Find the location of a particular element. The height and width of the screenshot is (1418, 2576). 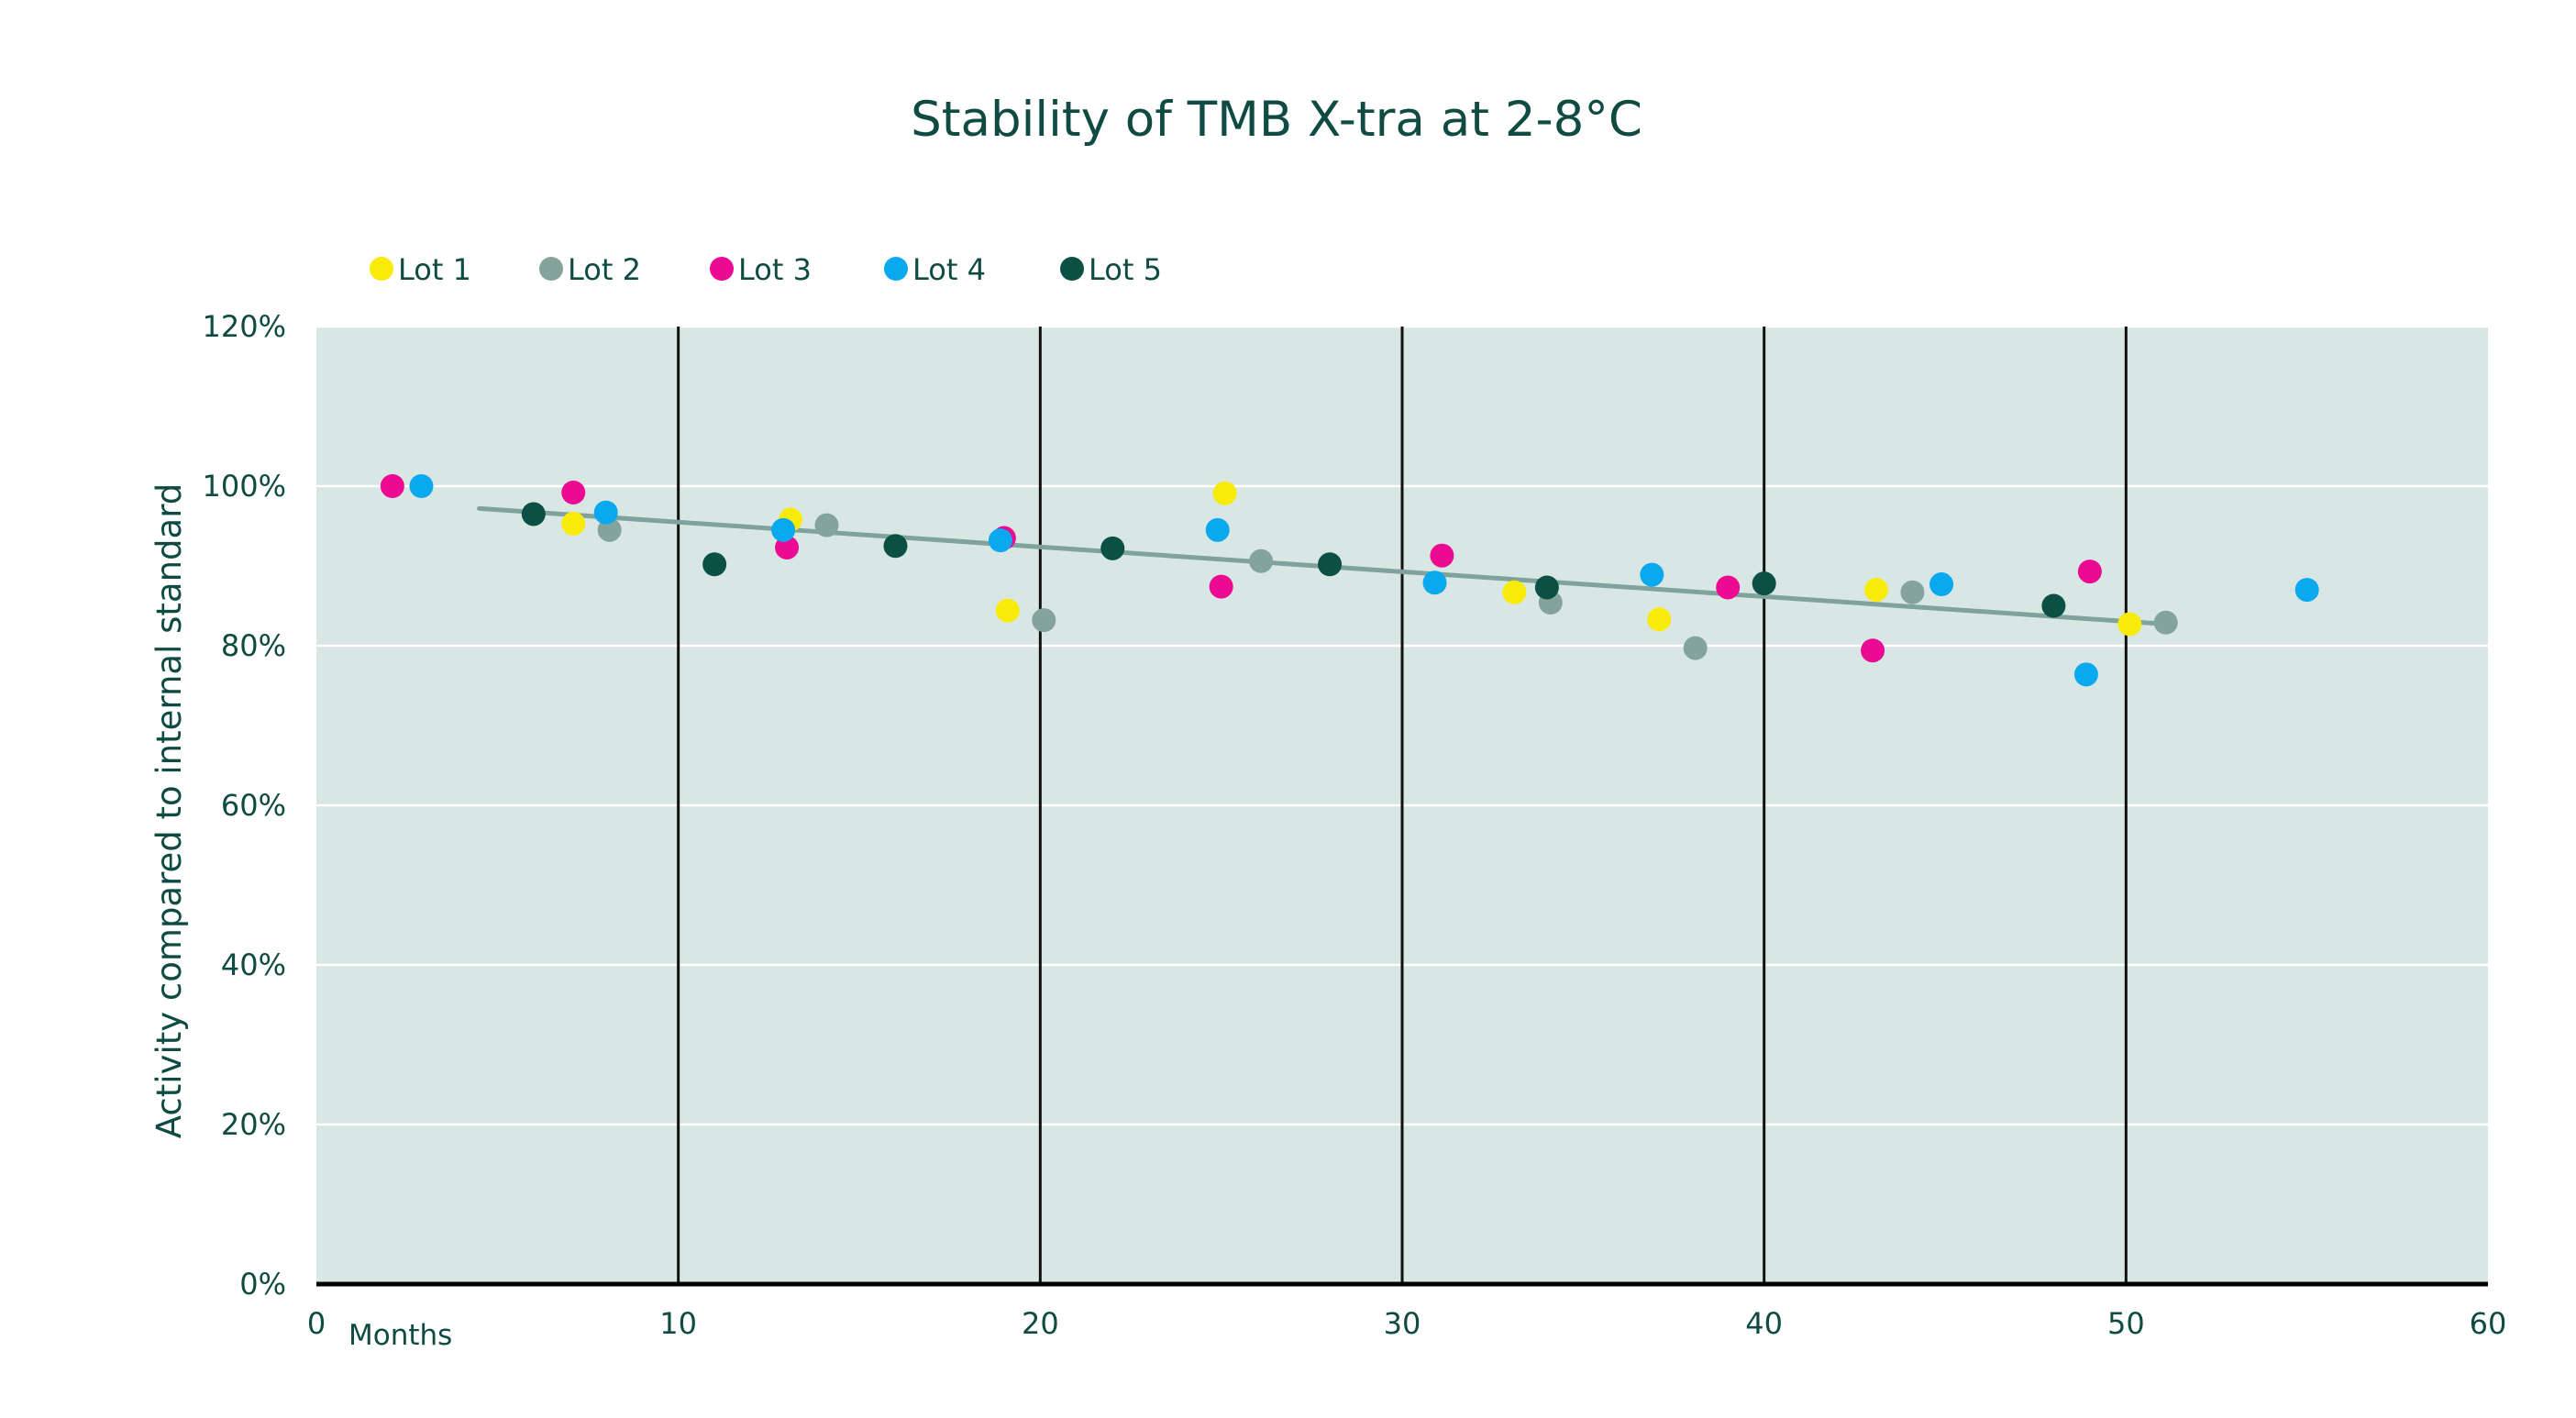

legend-item-lot-4: Lot 4 is located at coordinates (935, 269).